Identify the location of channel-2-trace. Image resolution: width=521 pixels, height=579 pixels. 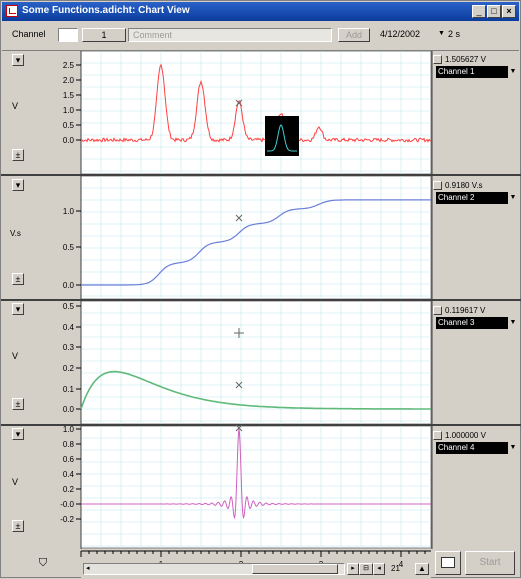
(256, 242).